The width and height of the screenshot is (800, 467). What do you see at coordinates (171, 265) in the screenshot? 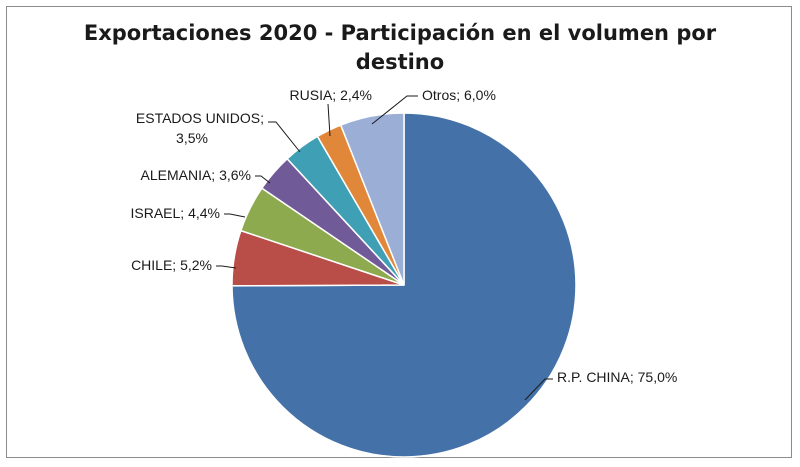
I see `data-label-chile: CHILE; 5,2%` at bounding box center [171, 265].